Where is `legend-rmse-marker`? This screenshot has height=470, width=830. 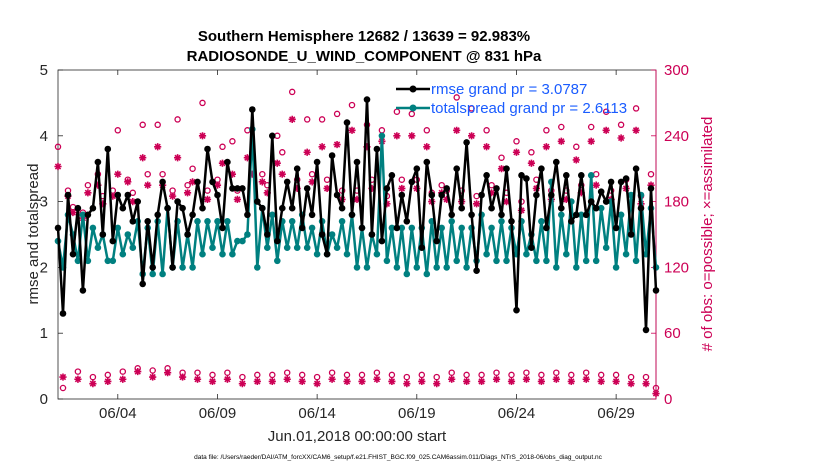
legend-rmse-marker is located at coordinates (413, 89).